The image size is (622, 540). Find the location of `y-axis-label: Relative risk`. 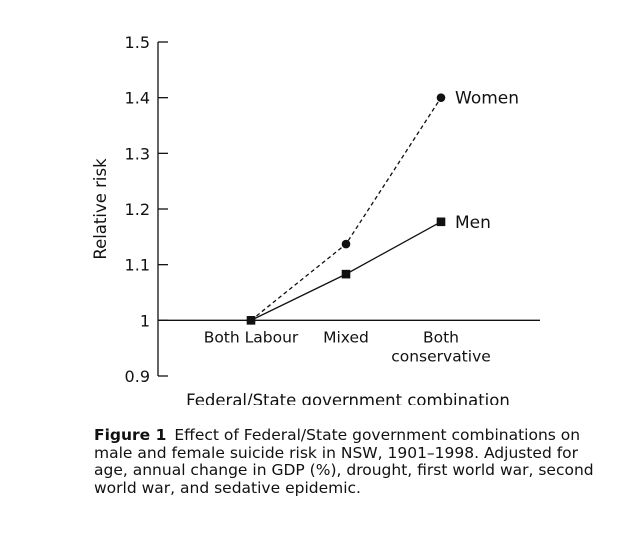

y-axis-label: Relative risk is located at coordinates (100, 209).